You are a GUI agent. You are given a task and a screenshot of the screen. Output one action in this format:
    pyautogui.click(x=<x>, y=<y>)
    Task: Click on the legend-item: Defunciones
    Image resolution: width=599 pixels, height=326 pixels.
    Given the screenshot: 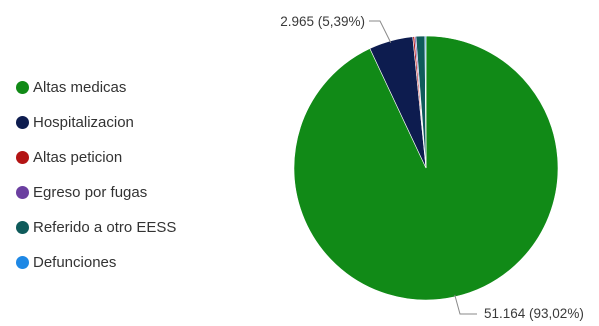 What is the action you would take?
    pyautogui.click(x=96, y=262)
    